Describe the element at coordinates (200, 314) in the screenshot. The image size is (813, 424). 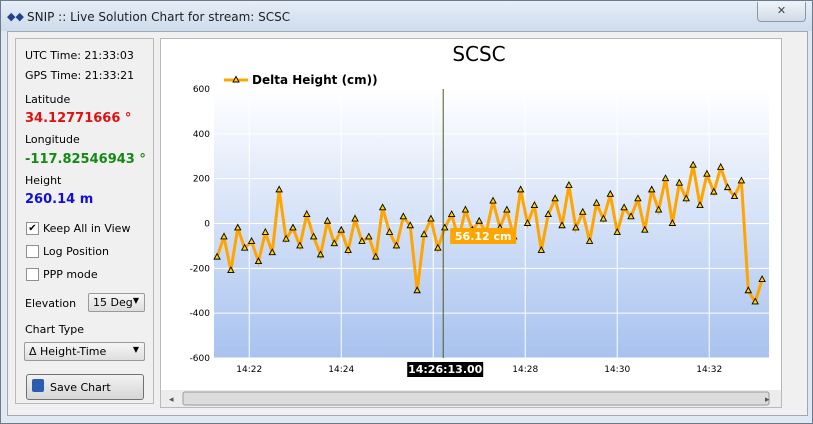
I see `y-tick-label: -400` at that location.